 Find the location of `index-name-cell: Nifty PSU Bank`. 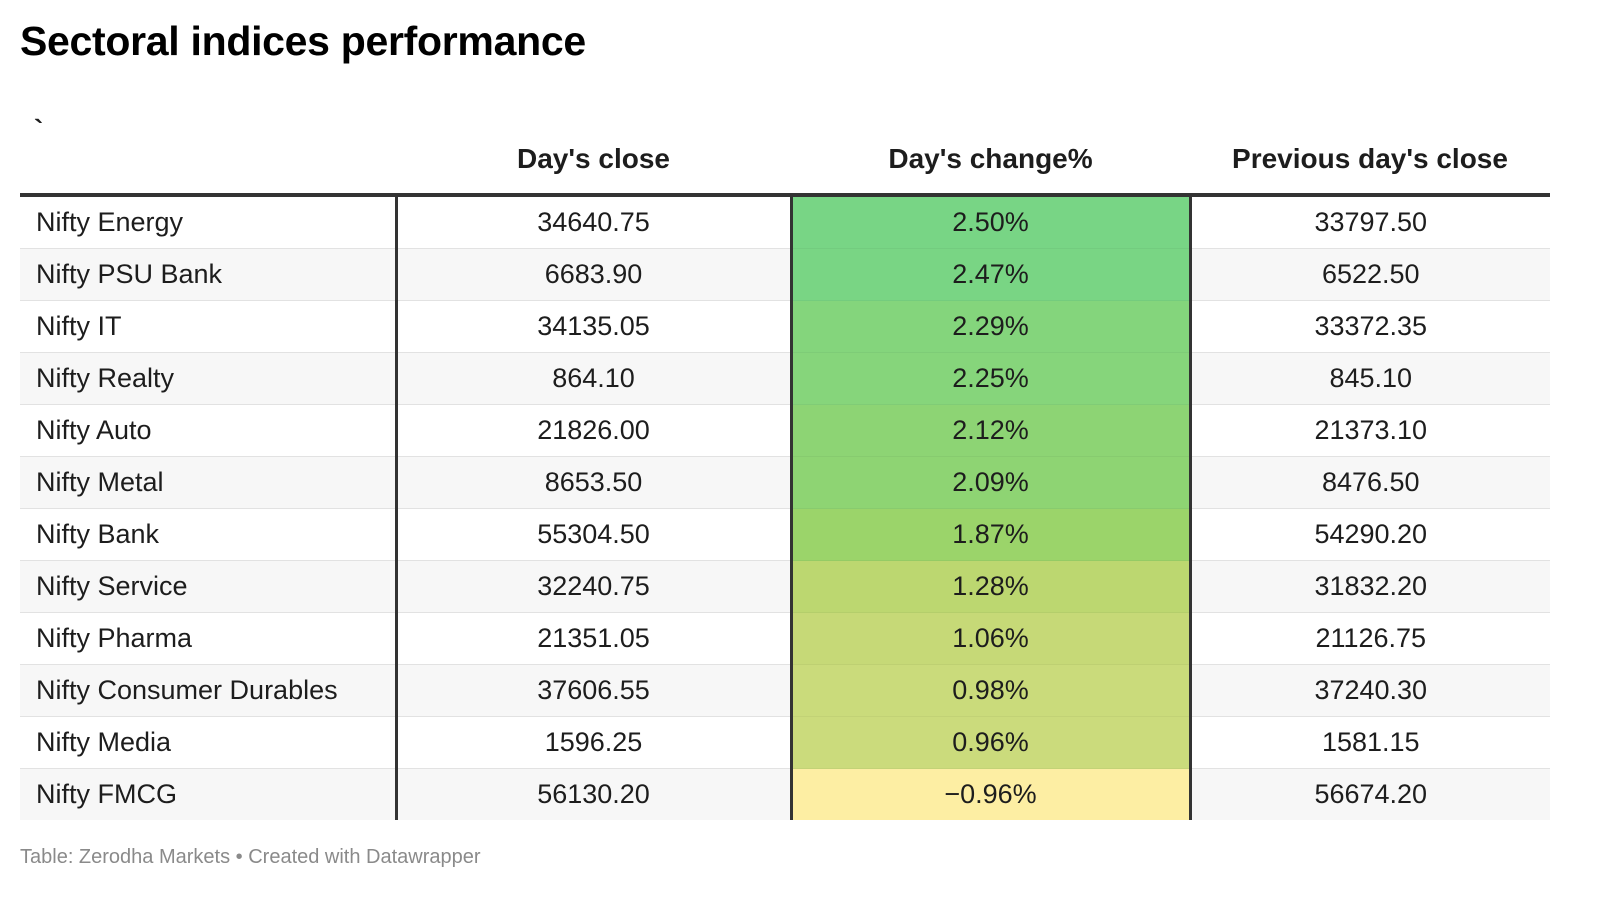

index-name-cell: Nifty PSU Bank is located at coordinates (209, 274).